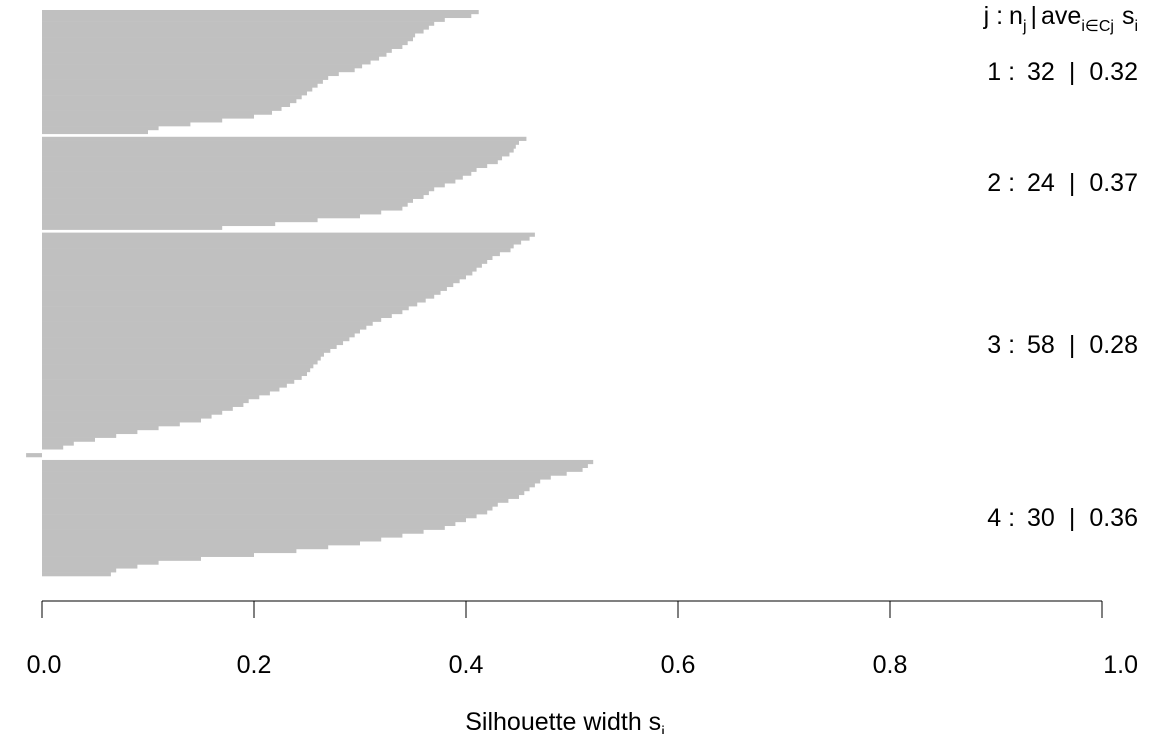 The height and width of the screenshot is (734, 1150). Describe the element at coordinates (1001, 183) in the screenshot. I see `cluster-number: 2 :` at that location.